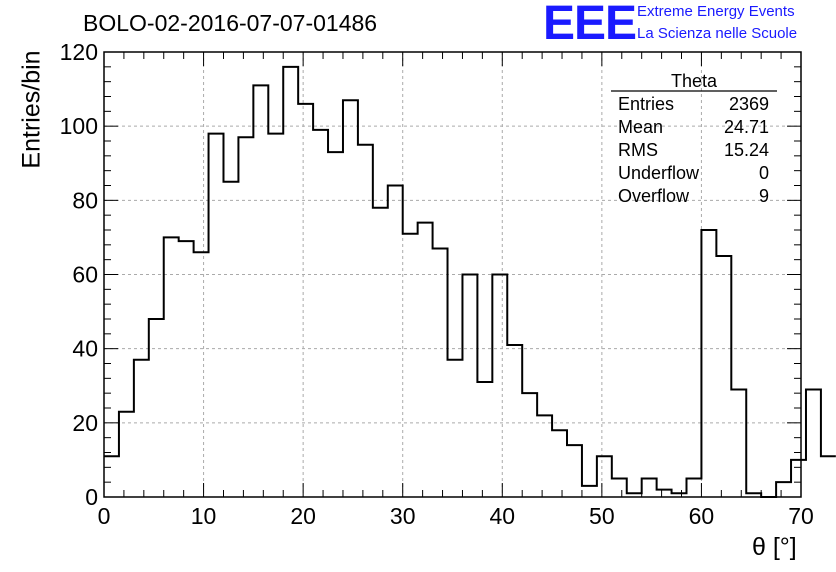 The width and height of the screenshot is (836, 572). I want to click on stats-row-value: 15.24, so click(746, 150).